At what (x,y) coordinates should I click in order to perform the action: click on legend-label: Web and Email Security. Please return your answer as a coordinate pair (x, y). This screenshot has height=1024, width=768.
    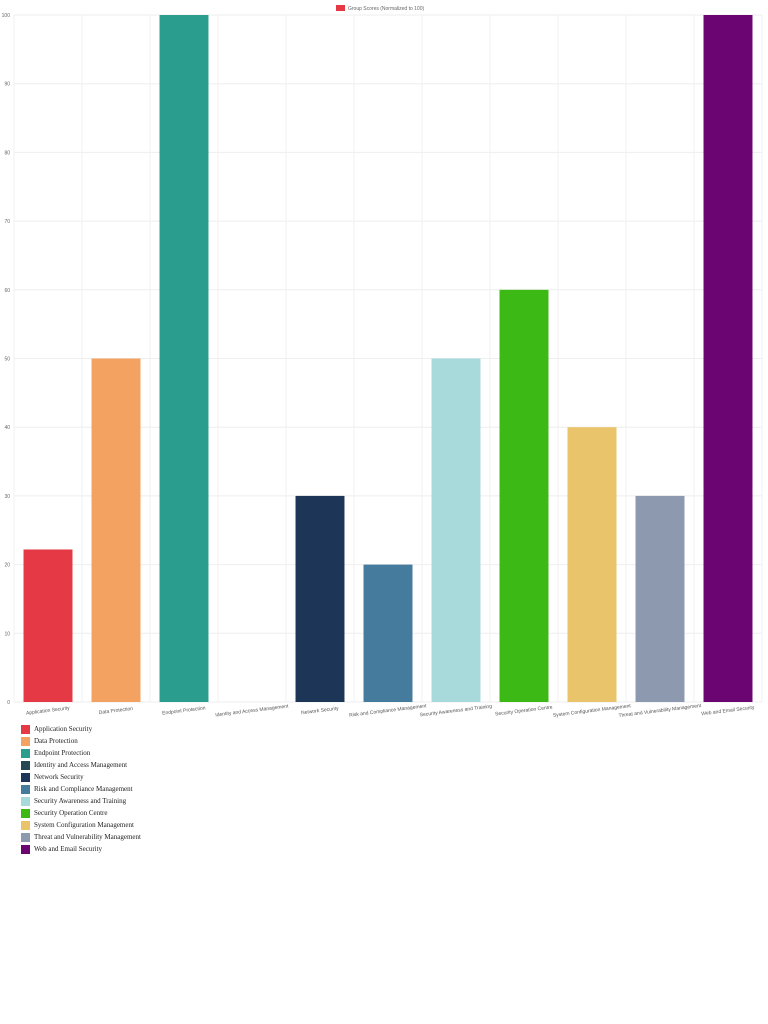
    Looking at the image, I should click on (68, 849).